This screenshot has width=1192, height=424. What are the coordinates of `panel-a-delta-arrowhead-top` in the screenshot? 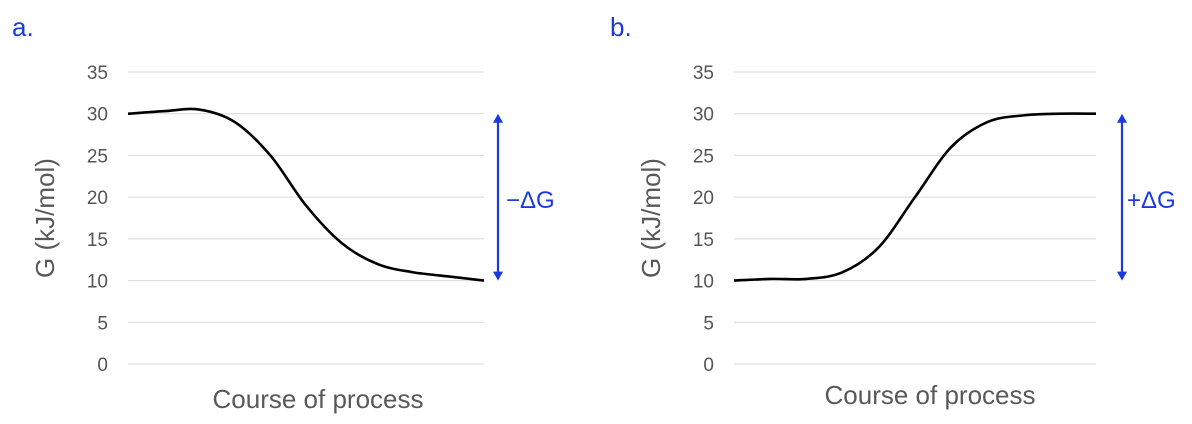 It's located at (498, 118).